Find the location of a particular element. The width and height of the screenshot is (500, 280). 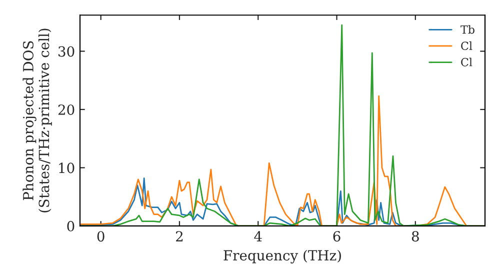

y-tick-label: 10 is located at coordinates (66, 168).